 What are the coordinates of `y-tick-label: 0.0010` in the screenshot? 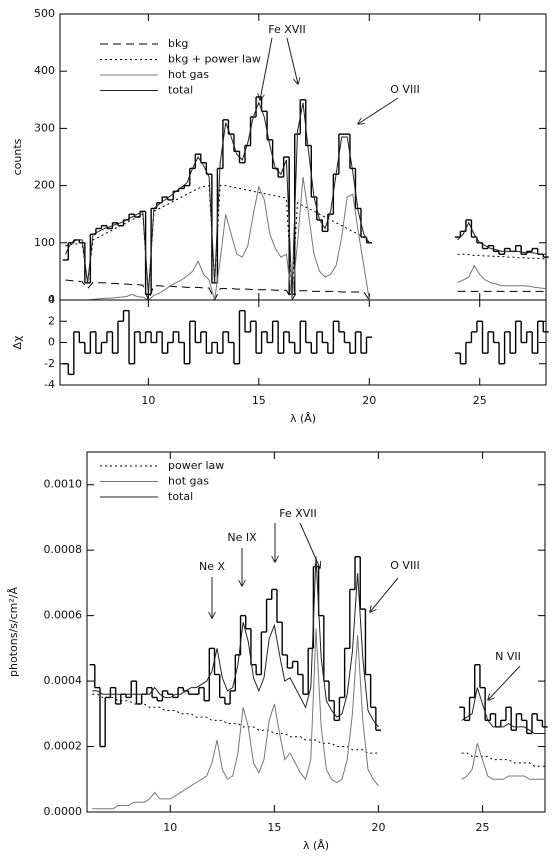 It's located at (63, 484).